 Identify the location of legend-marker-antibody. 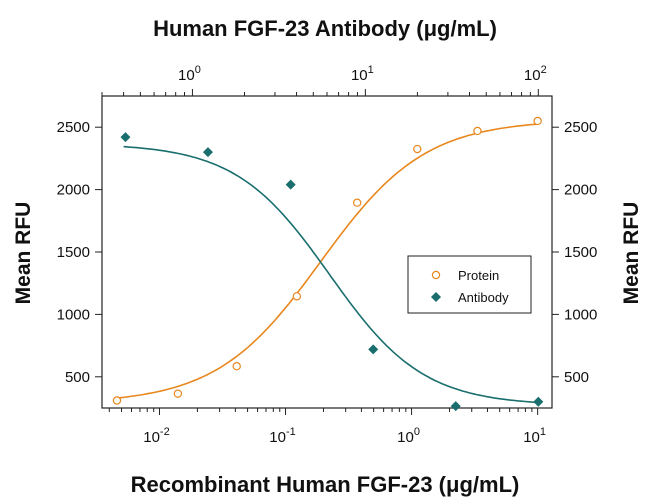
(436, 297).